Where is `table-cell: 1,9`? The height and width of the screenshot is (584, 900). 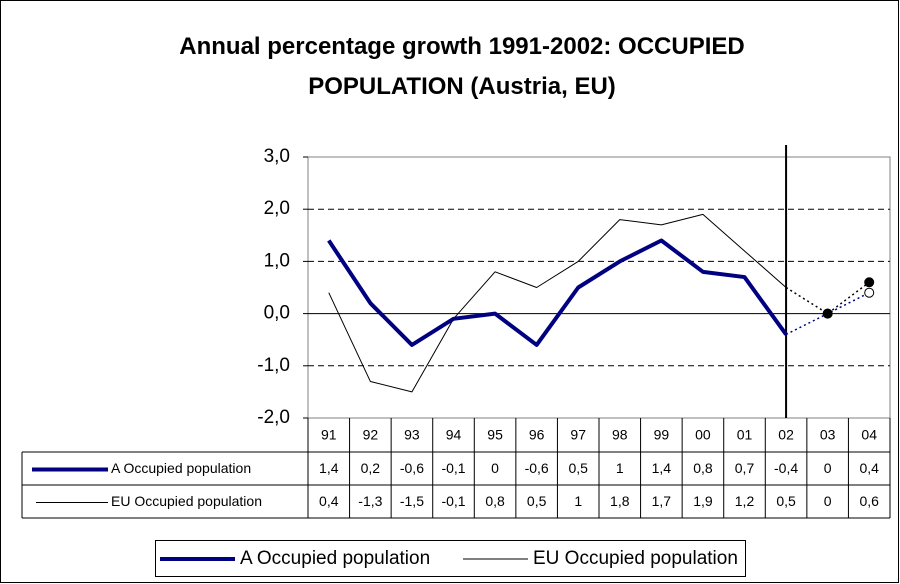
table-cell: 1,9 is located at coordinates (703, 501).